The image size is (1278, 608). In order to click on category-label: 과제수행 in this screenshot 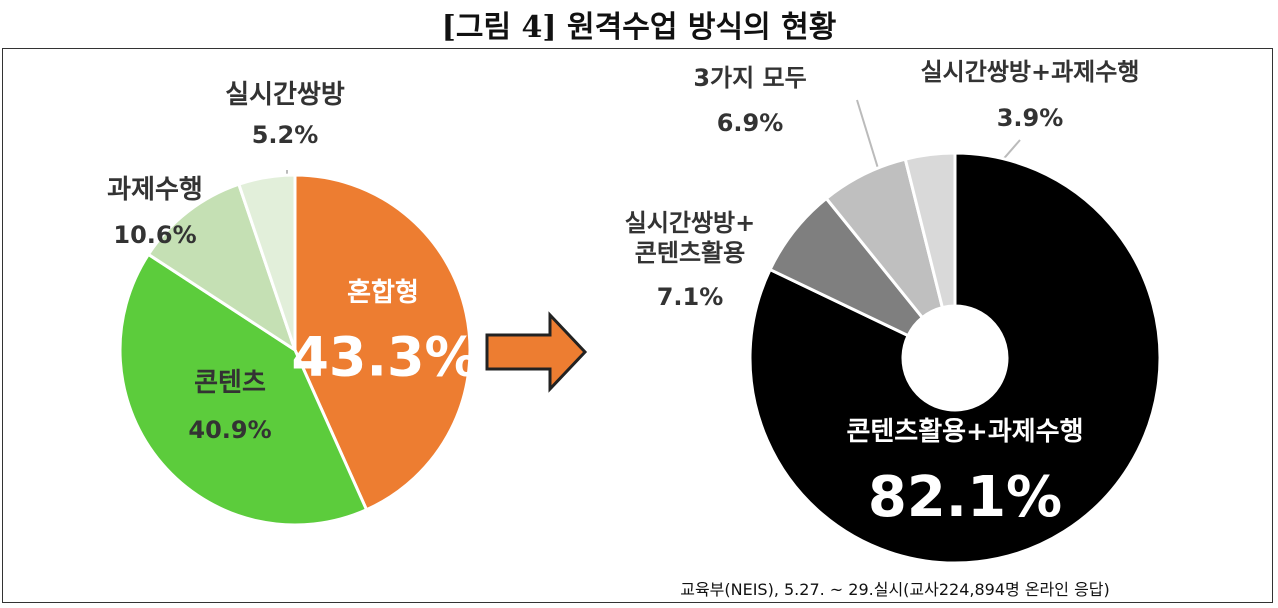, I will do `click(155, 189)`.